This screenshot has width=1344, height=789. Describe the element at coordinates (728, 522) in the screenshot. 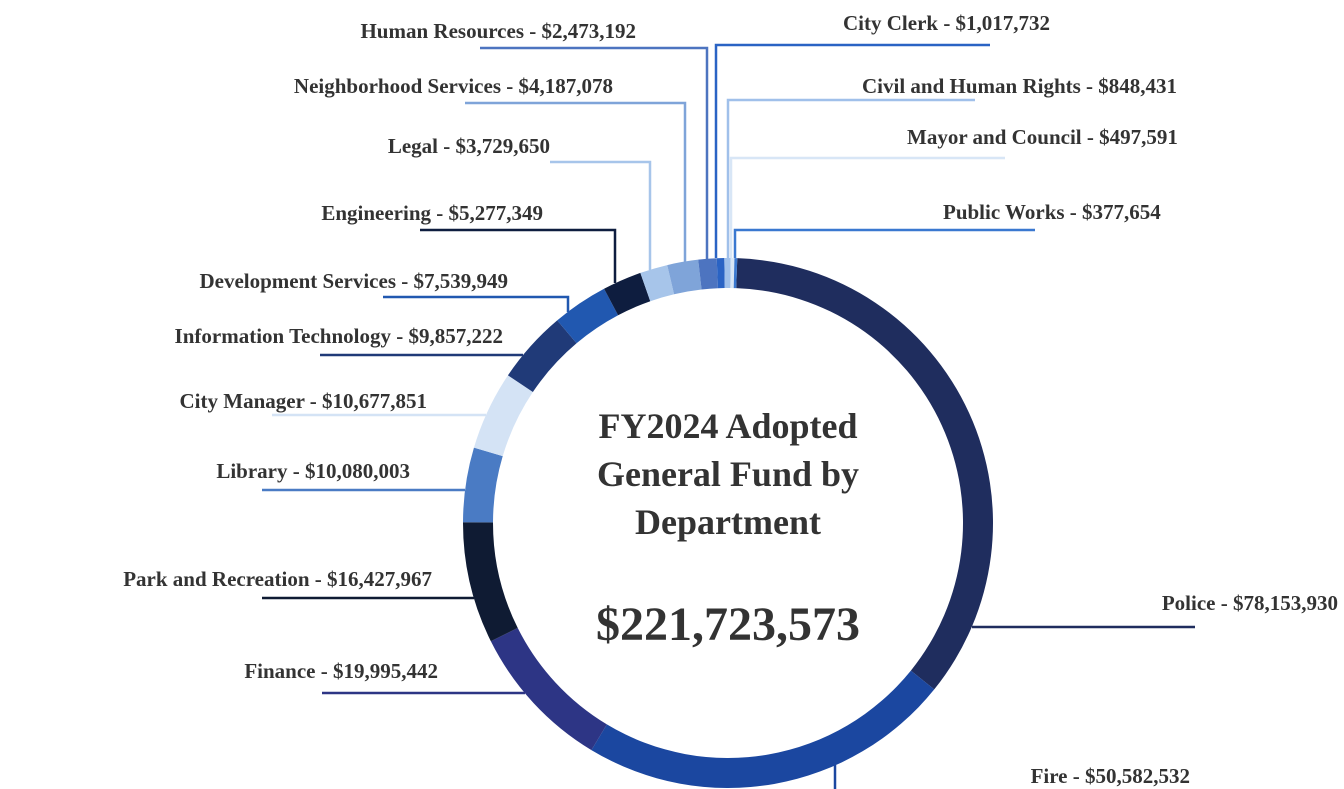

I see `center-title: Department` at that location.